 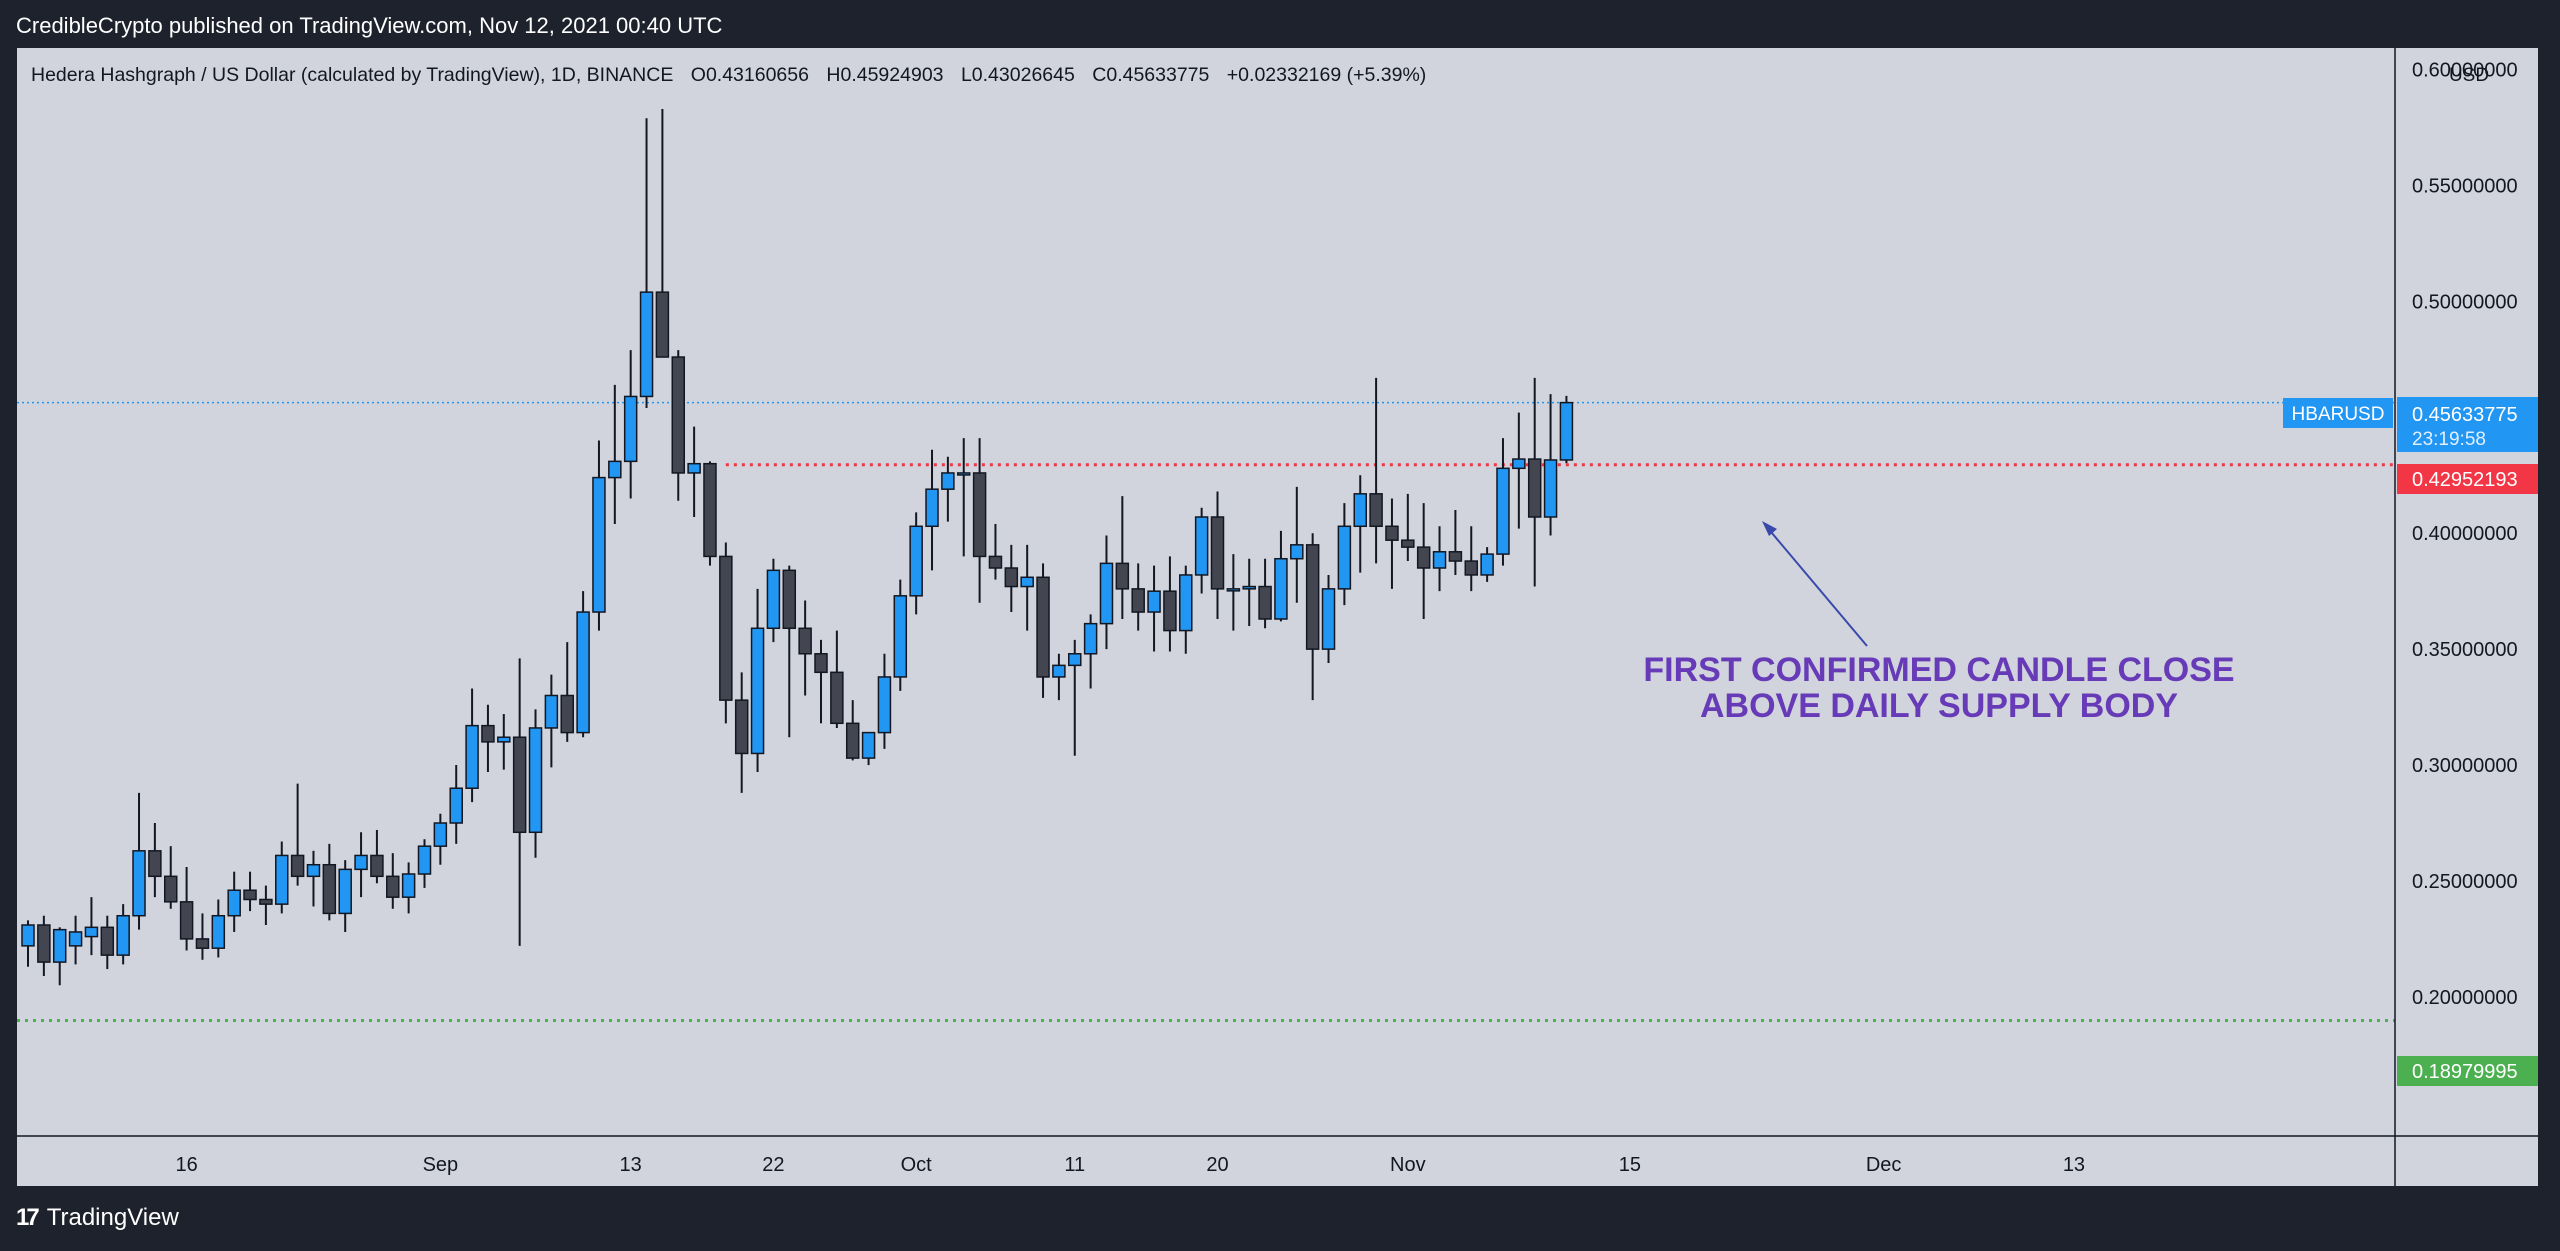 What do you see at coordinates (2465, 480) in the screenshot?
I see `resistance-label-text: 0.42952193` at bounding box center [2465, 480].